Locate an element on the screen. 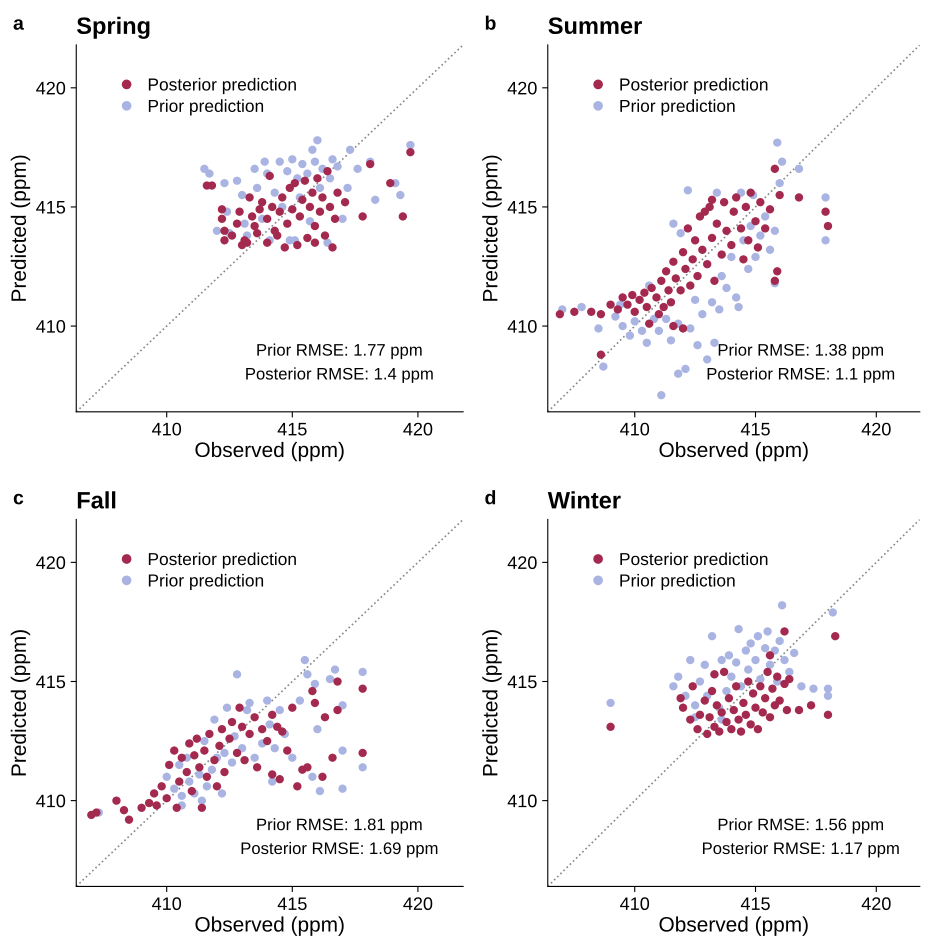 The height and width of the screenshot is (936, 930). legend-label: Prior prediction is located at coordinates (677, 107).